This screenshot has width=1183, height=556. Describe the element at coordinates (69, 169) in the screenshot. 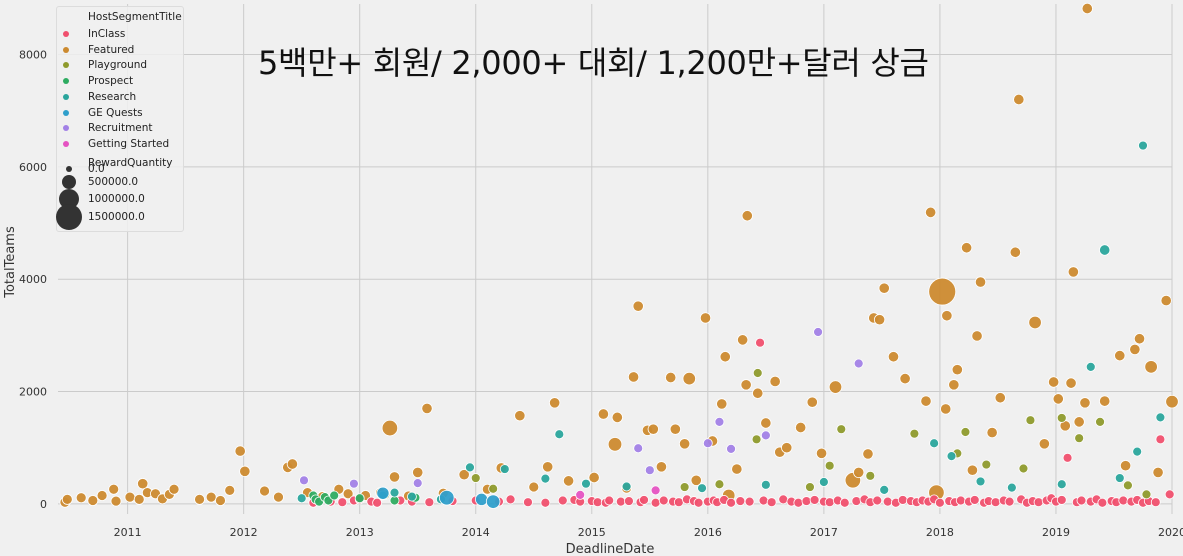

I see `legend-size-bubble-icon` at that location.